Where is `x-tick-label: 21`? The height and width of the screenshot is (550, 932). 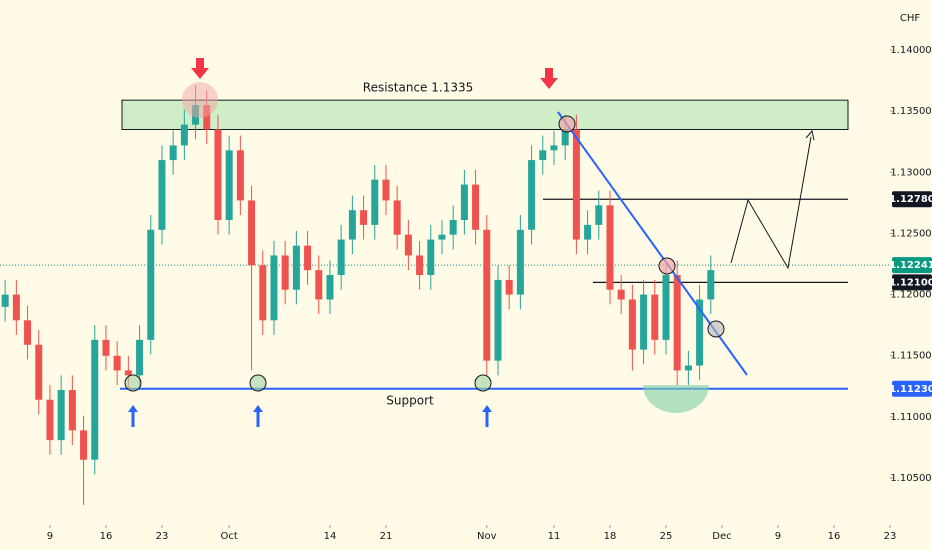
x-tick-label: 21 is located at coordinates (386, 536).